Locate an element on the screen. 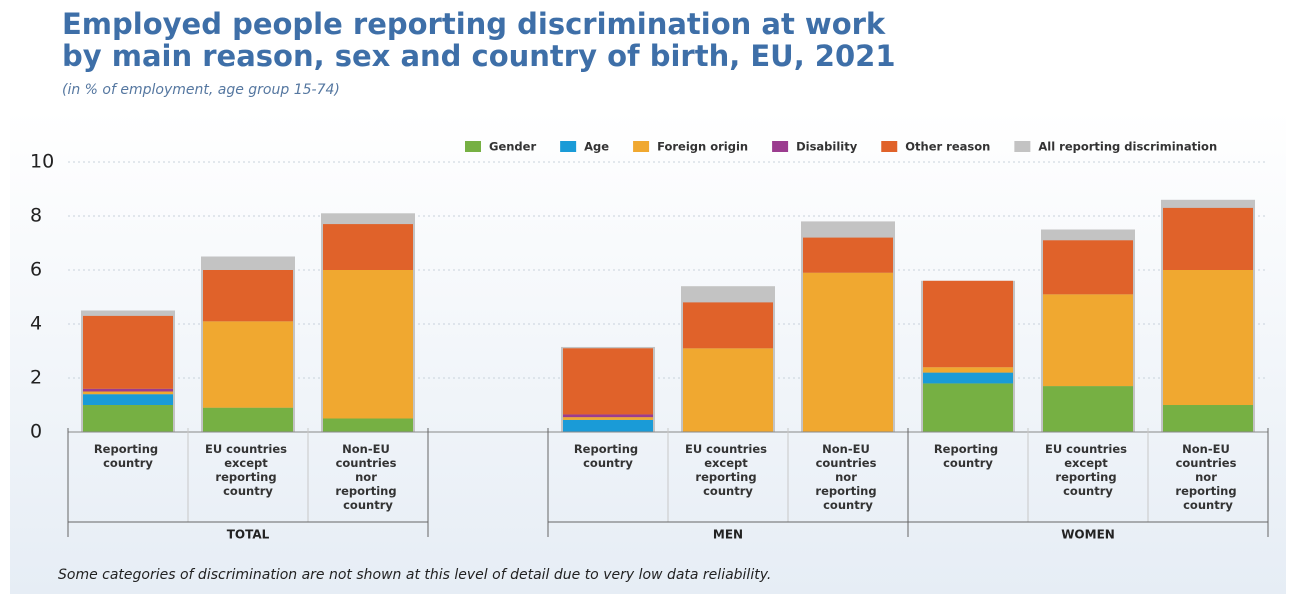  subtitle: (in % of employment, age group 15-74) is located at coordinates (201, 90).